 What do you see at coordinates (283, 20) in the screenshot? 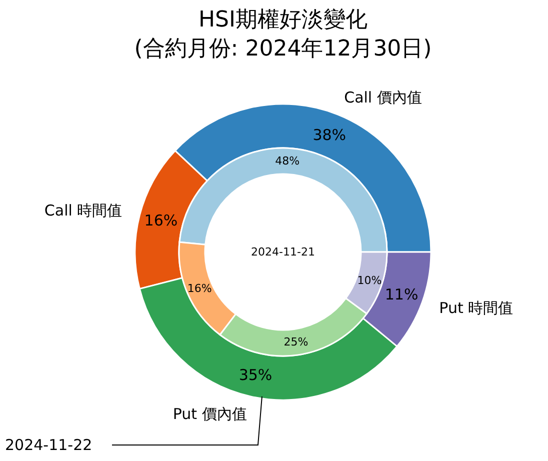
I see `chart-title: HSI期權好淡變化` at bounding box center [283, 20].